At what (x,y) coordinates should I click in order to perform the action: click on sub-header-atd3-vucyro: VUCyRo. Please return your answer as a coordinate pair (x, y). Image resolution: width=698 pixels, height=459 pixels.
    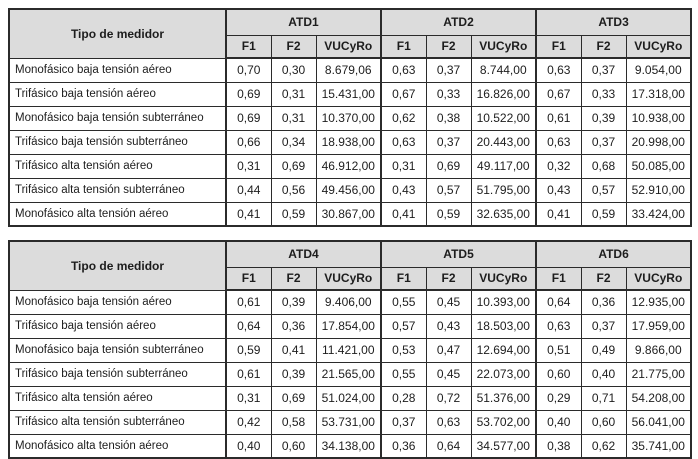
    Looking at the image, I should click on (658, 46).